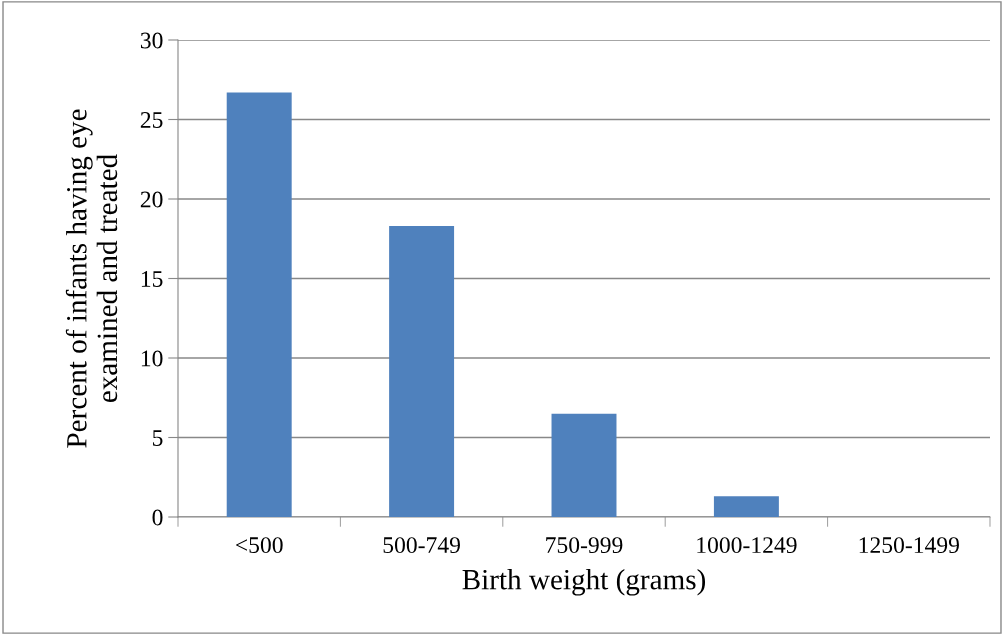 This screenshot has width=1004, height=635. What do you see at coordinates (152, 279) in the screenshot?
I see `y-tick-label: 15` at bounding box center [152, 279].